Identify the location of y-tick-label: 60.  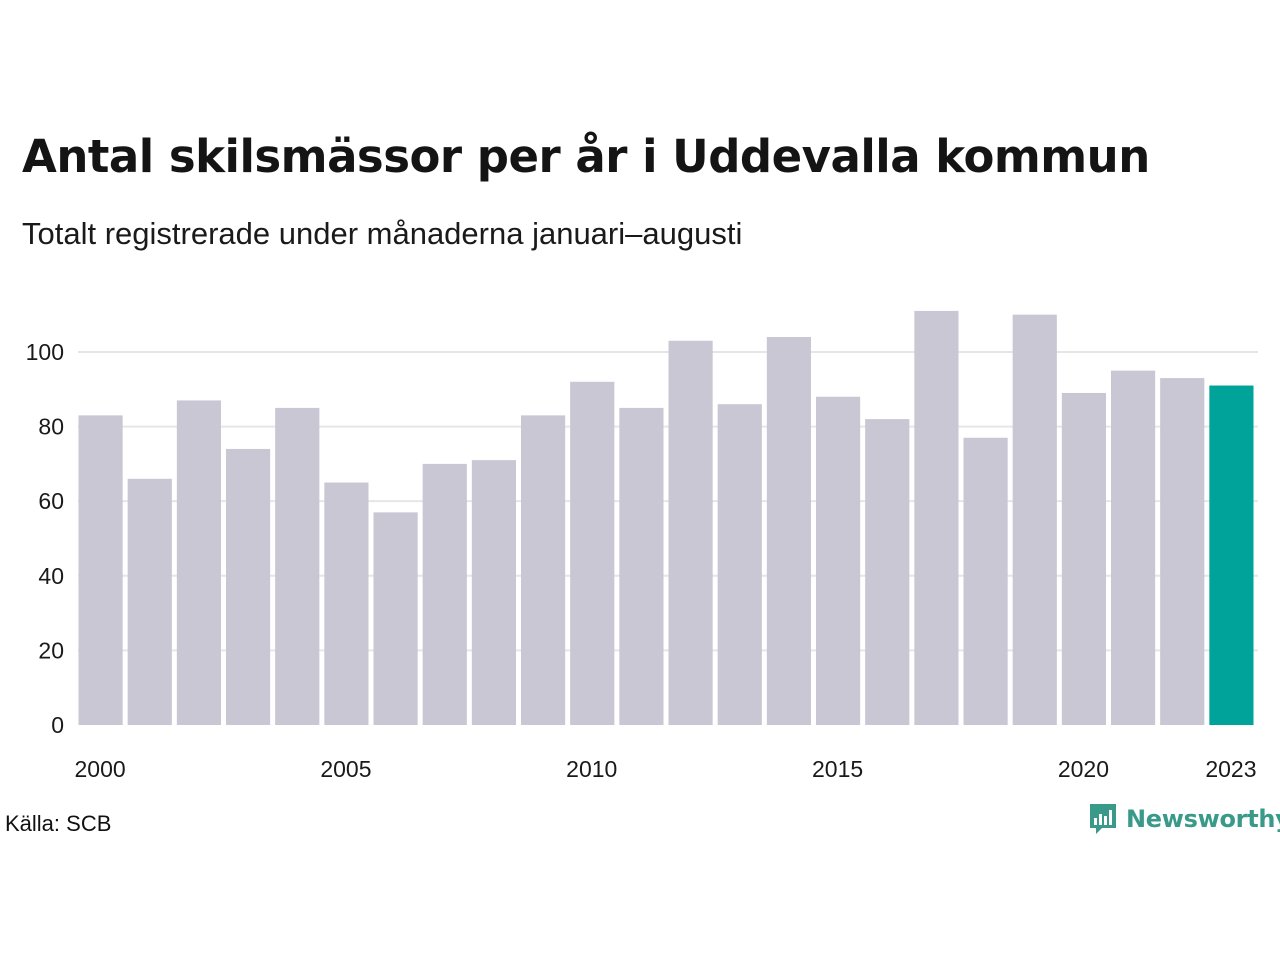
(51, 501).